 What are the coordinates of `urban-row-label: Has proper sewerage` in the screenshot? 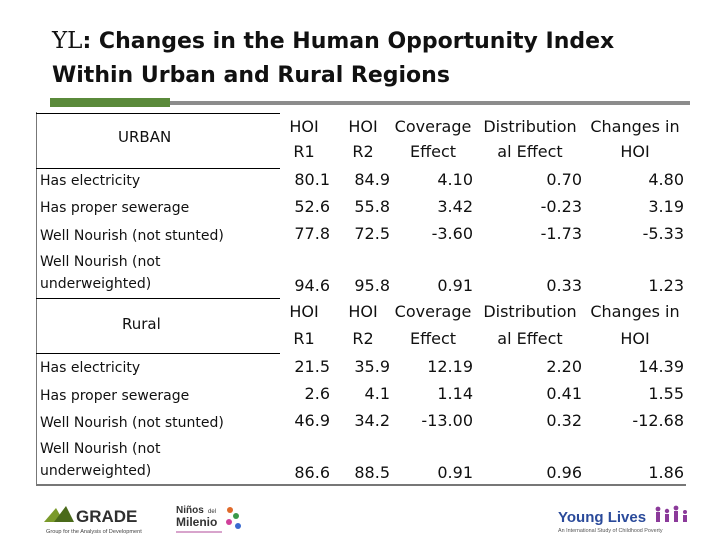 It's located at (115, 208).